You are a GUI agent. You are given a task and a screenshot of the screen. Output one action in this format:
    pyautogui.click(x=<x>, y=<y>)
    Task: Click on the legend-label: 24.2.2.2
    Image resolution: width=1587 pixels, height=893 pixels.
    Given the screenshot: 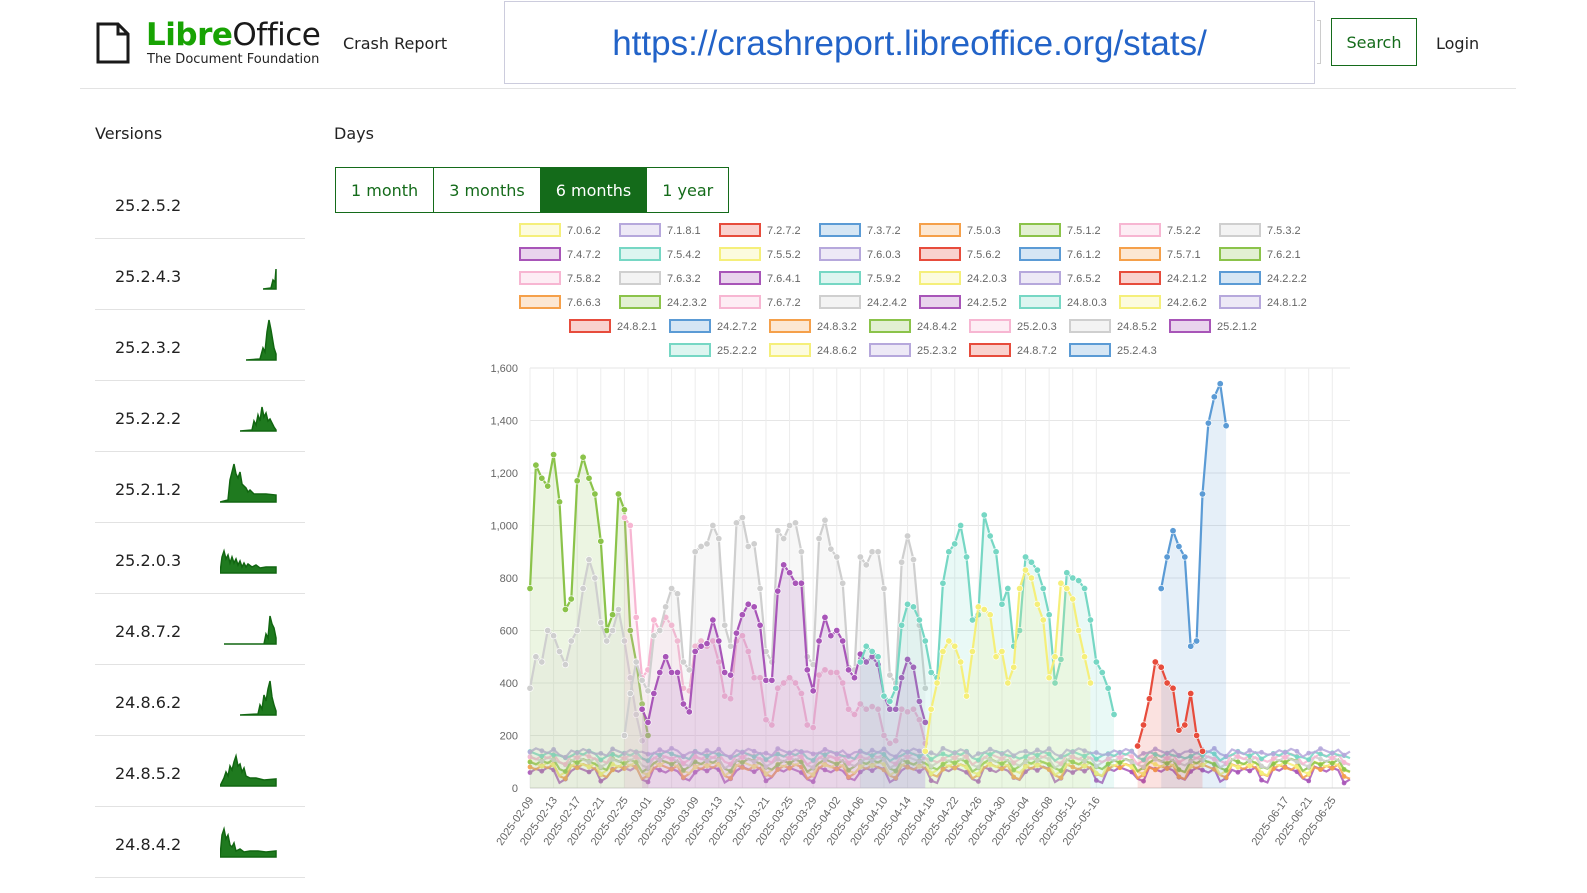 What is the action you would take?
    pyautogui.click(x=1287, y=279)
    